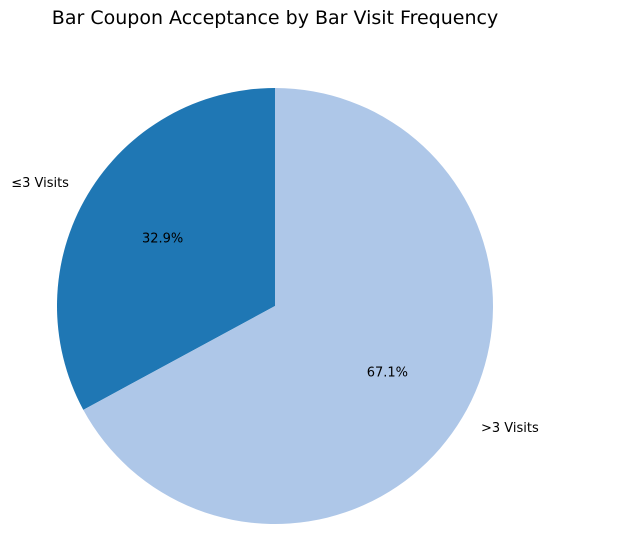 Image resolution: width=618 pixels, height=550 pixels. Describe the element at coordinates (162, 239) in the screenshot. I see `slice-percent-0: 32.9%` at that location.